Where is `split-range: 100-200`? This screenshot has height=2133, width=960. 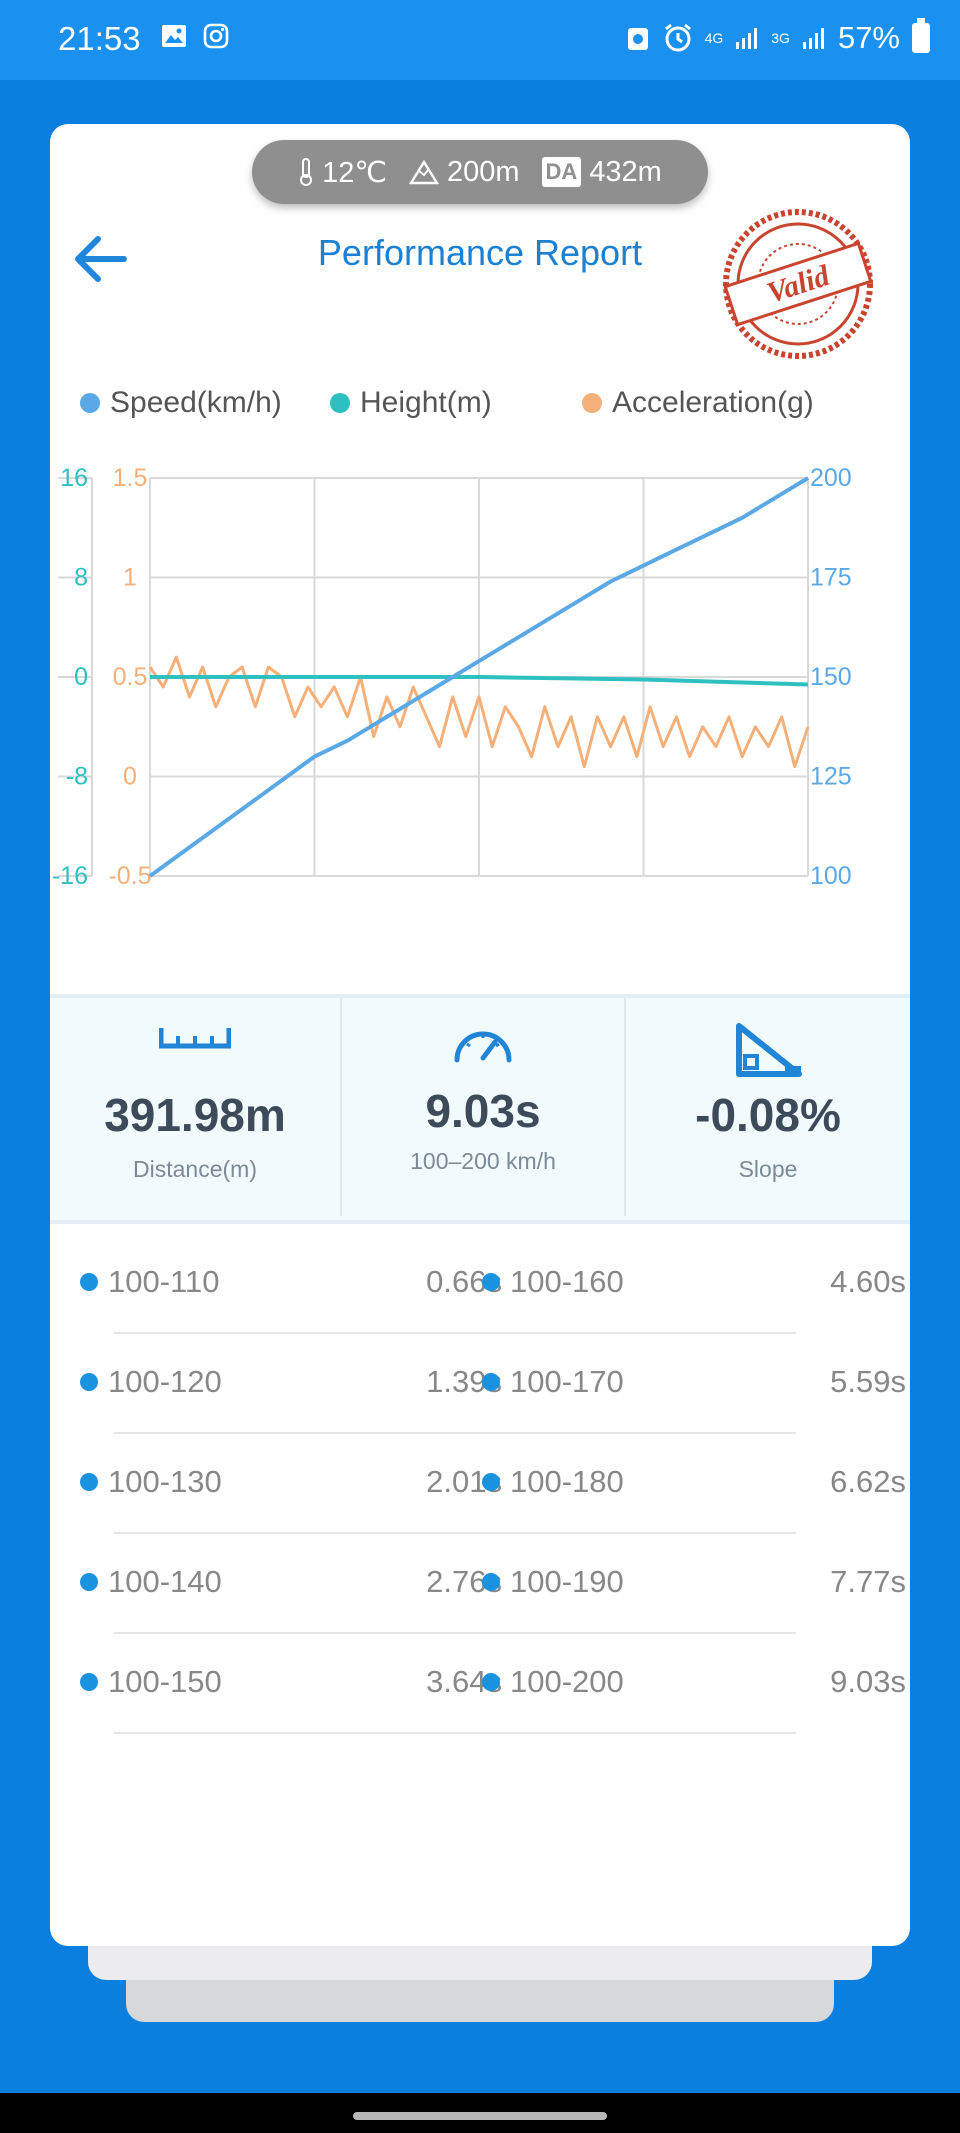
split-range: 100-200 is located at coordinates (553, 1682).